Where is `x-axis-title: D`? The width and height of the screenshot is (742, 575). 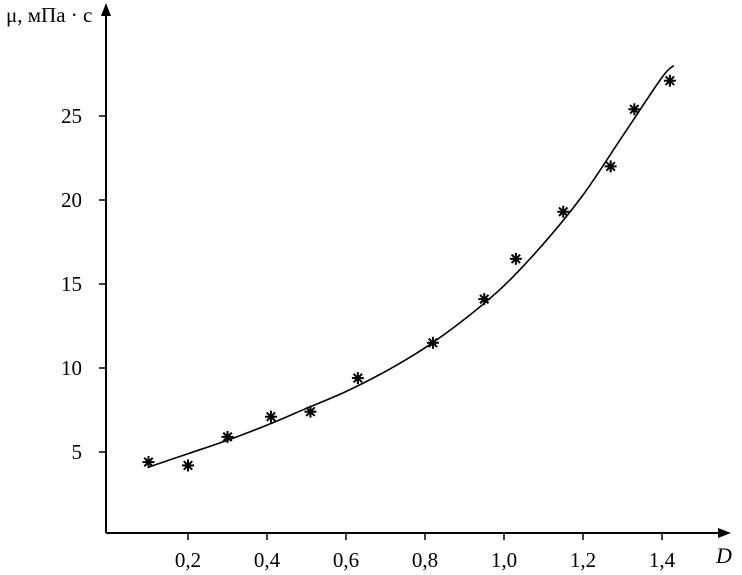
x-axis-title: D is located at coordinates (723, 555).